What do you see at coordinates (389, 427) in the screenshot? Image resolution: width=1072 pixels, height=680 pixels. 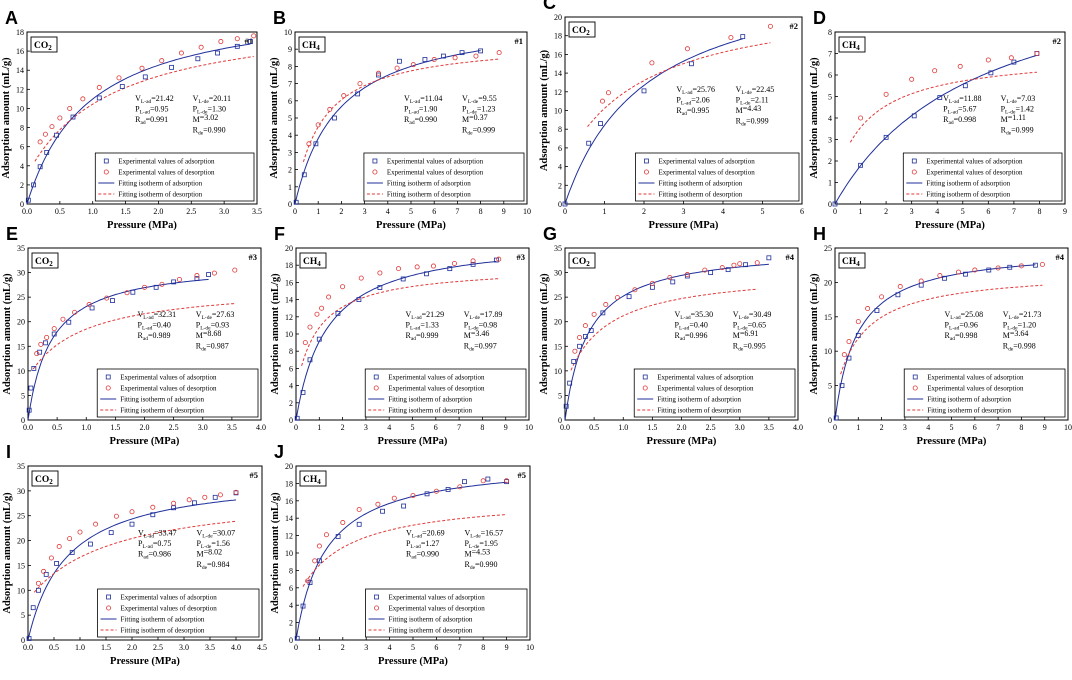 I see `x-tick-label: 4` at bounding box center [389, 427].